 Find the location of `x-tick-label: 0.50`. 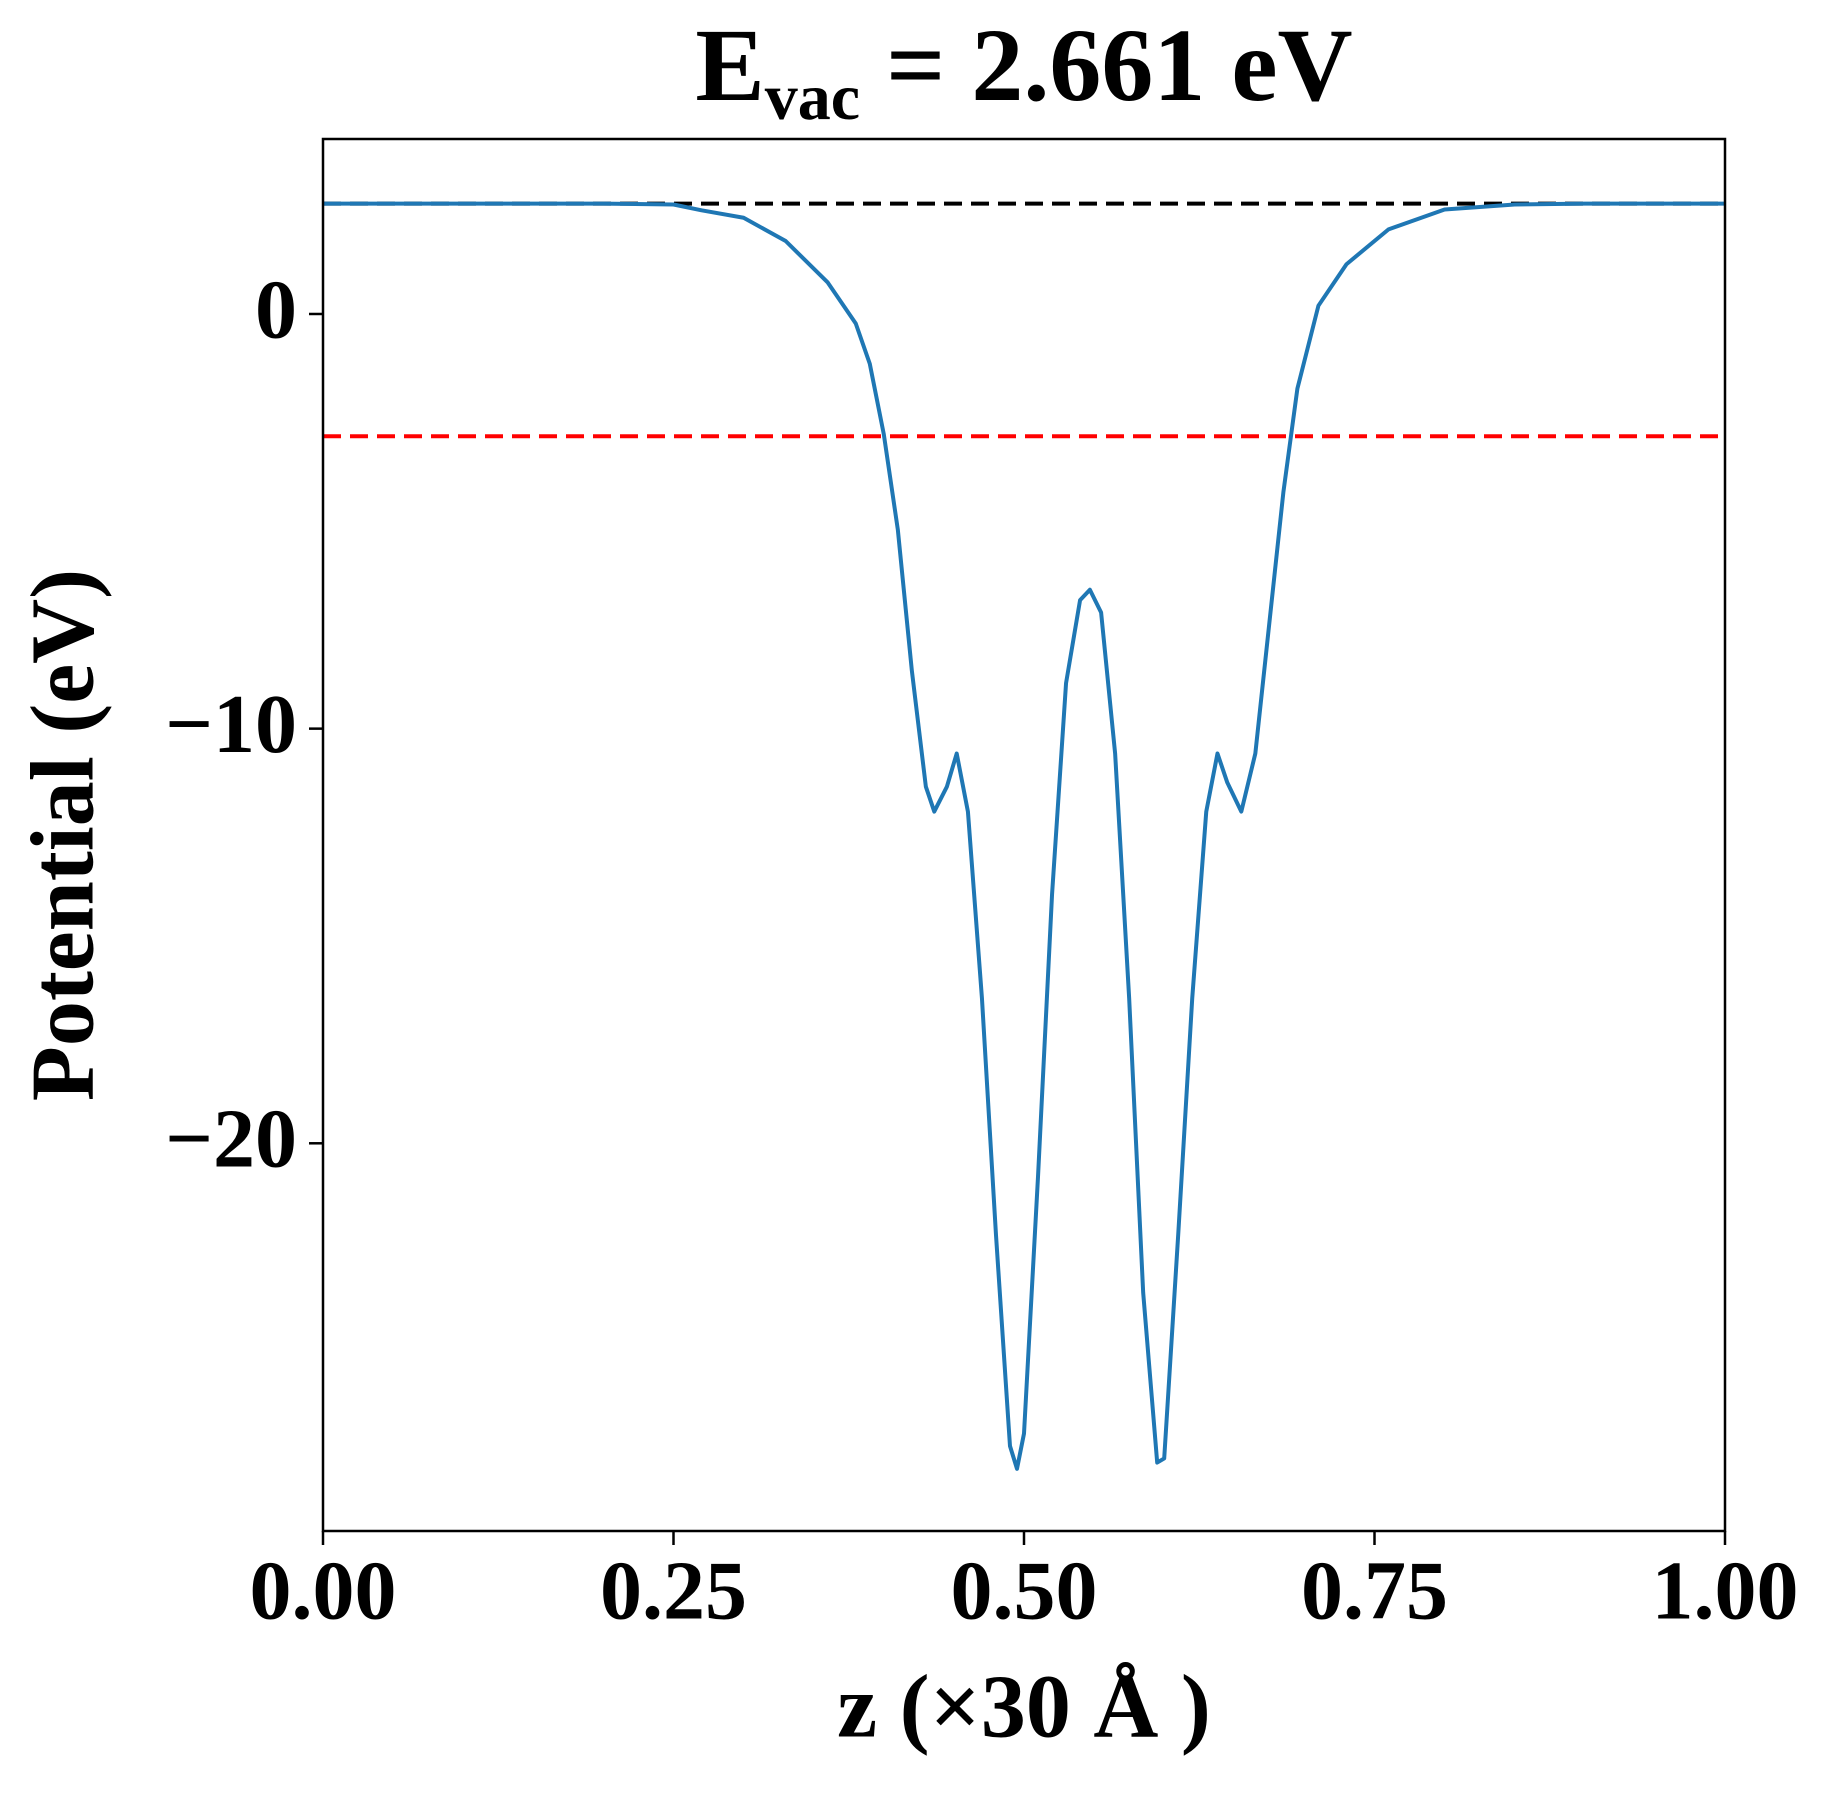

x-tick-label: 0.50 is located at coordinates (1024, 1590).